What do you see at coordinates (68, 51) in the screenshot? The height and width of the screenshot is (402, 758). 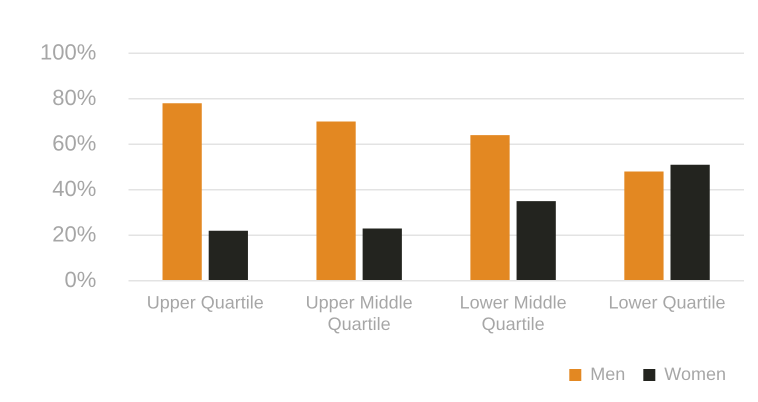 I see `y-tick-label: 100%` at bounding box center [68, 51].